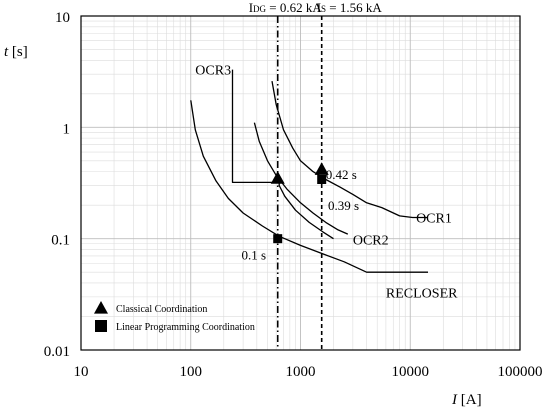  I want to click on markers, so click(299, 203).